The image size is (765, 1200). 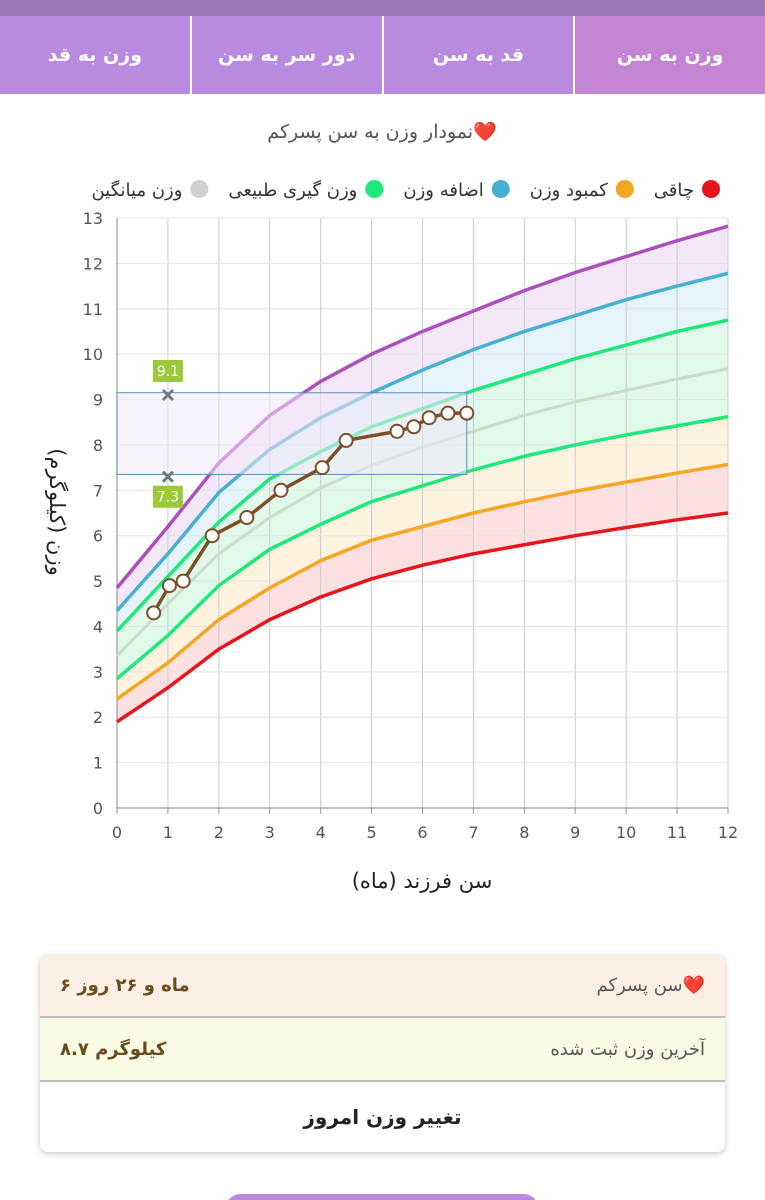 I want to click on weight-value: ۸.۷ کیلوگرم, so click(x=113, y=1049).